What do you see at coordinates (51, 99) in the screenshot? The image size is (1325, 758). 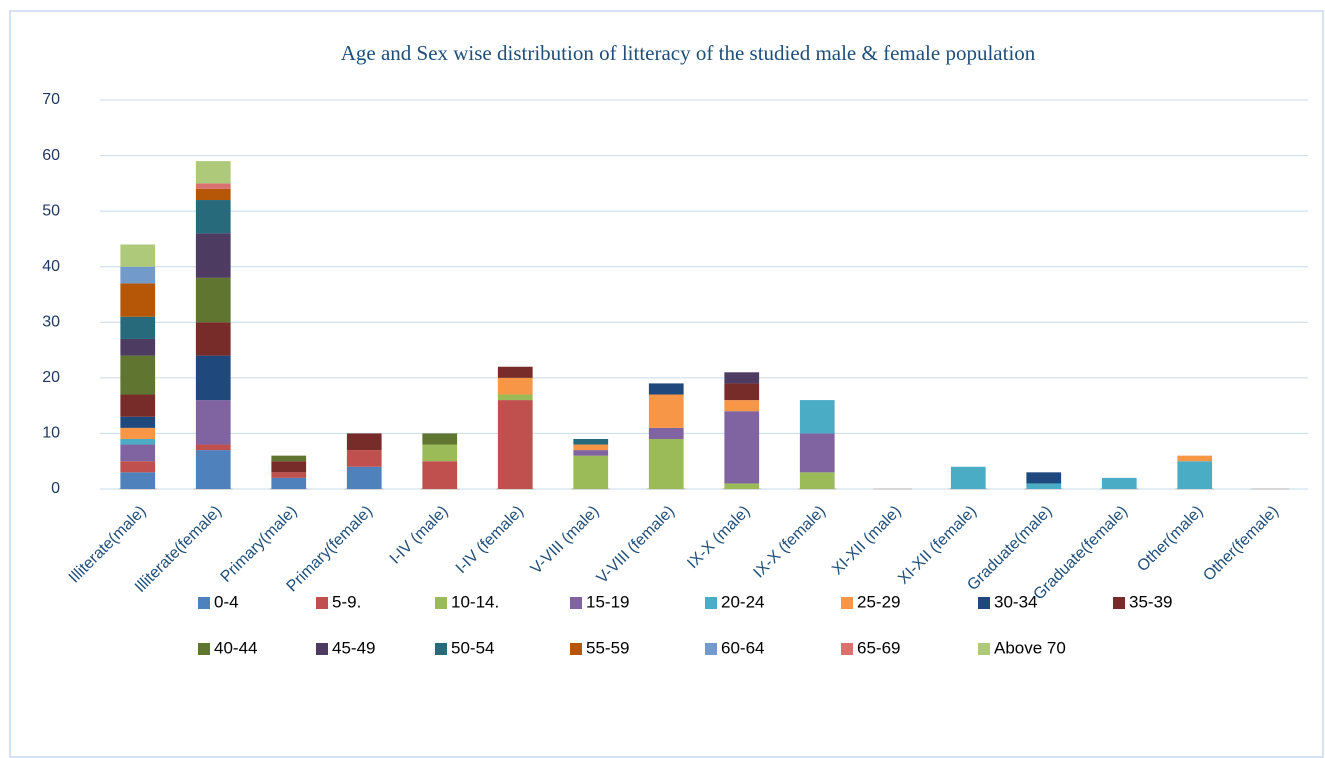 I see `y-tick-label: 70` at bounding box center [51, 99].